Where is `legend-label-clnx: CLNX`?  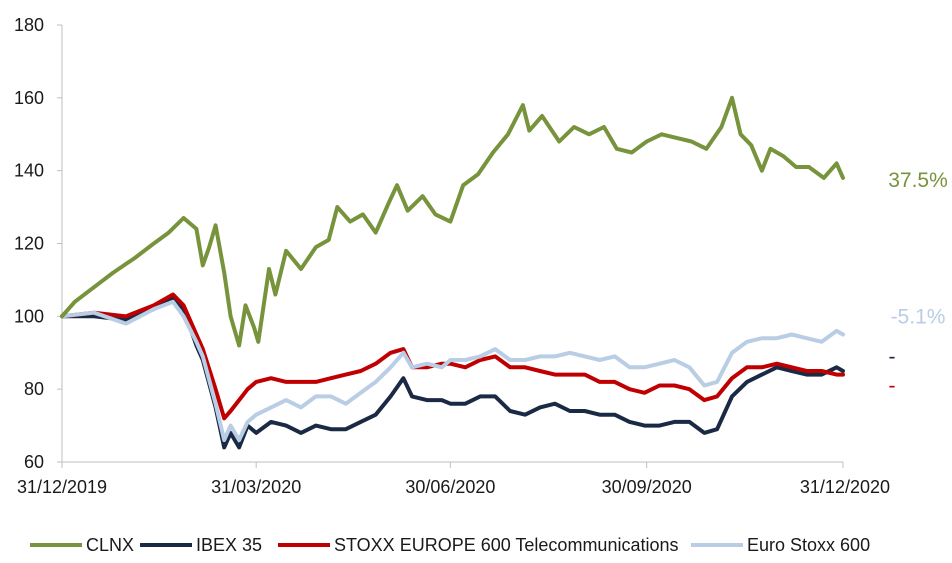 legend-label-clnx: CLNX is located at coordinates (110, 545).